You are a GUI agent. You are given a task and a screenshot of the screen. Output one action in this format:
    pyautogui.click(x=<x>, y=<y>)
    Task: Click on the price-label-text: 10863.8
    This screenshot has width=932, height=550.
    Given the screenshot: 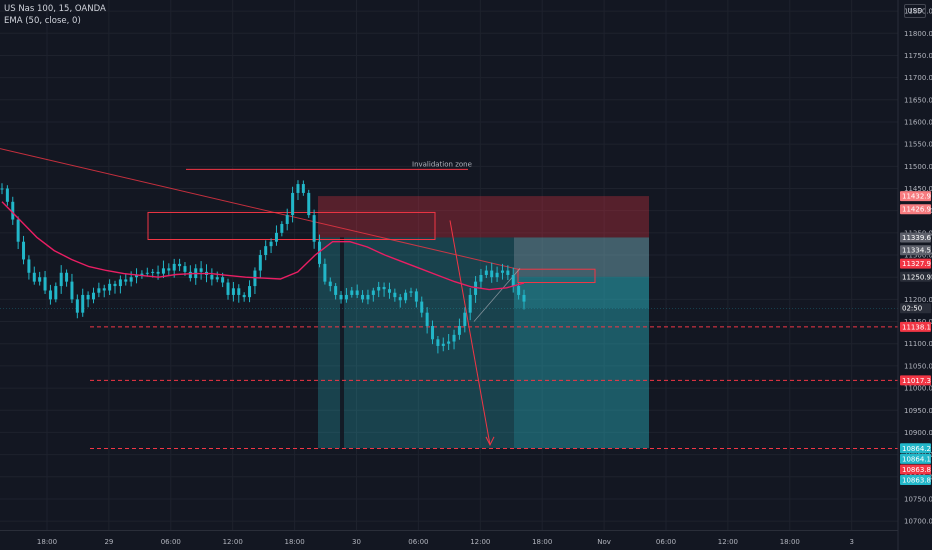 What is the action you would take?
    pyautogui.click(x=916, y=470)
    